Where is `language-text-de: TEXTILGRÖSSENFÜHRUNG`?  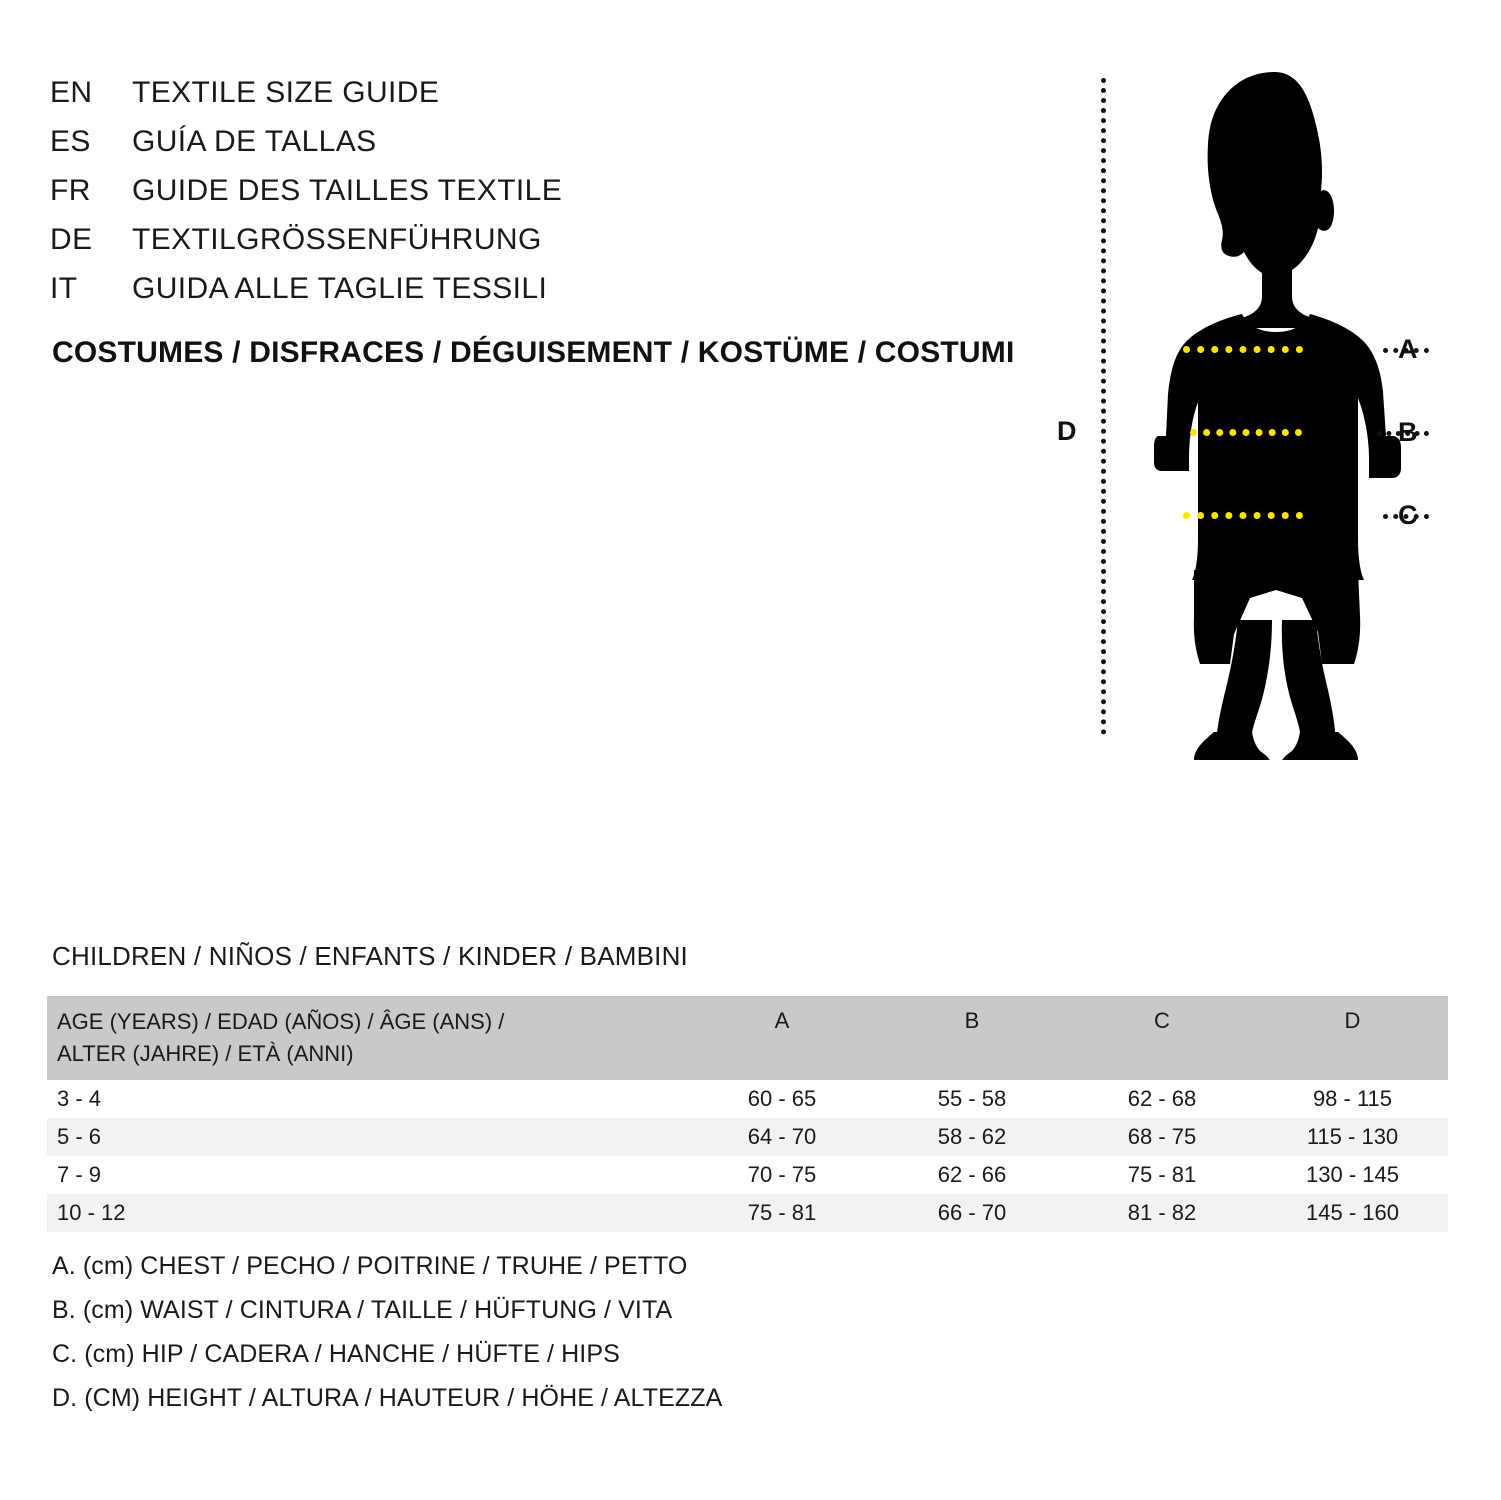 language-text-de: TEXTILGRÖSSENFÜHRUNG is located at coordinates (337, 239).